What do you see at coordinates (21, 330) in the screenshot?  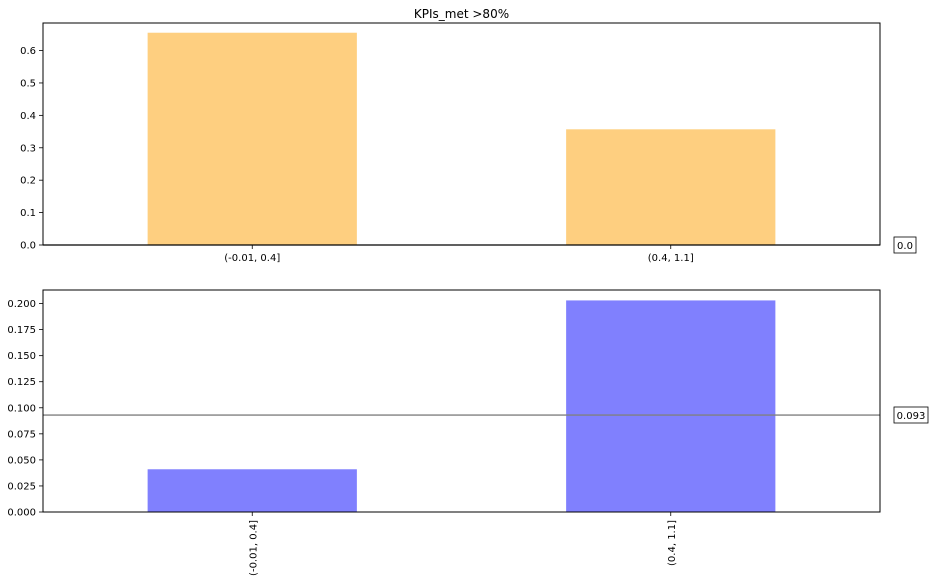 I see `y-tick-label: 0.175` at bounding box center [21, 330].